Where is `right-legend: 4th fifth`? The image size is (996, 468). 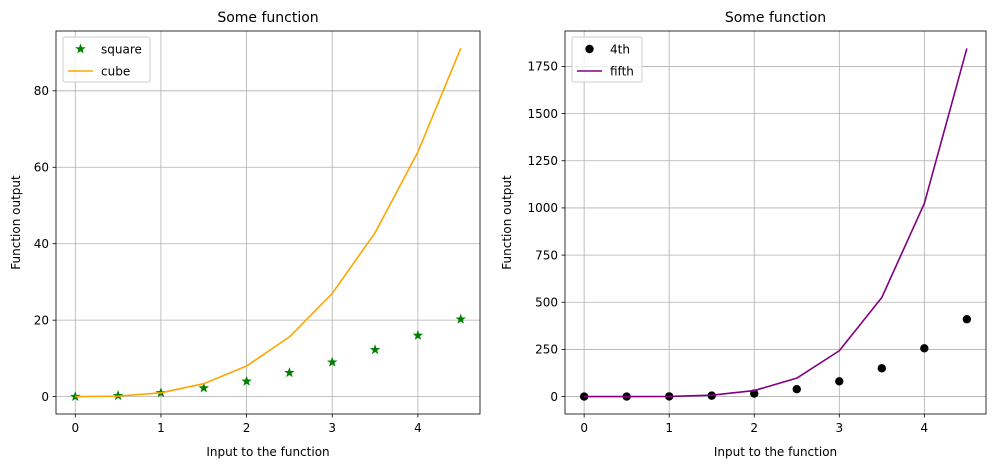 right-legend: 4th fifth is located at coordinates (607, 59).